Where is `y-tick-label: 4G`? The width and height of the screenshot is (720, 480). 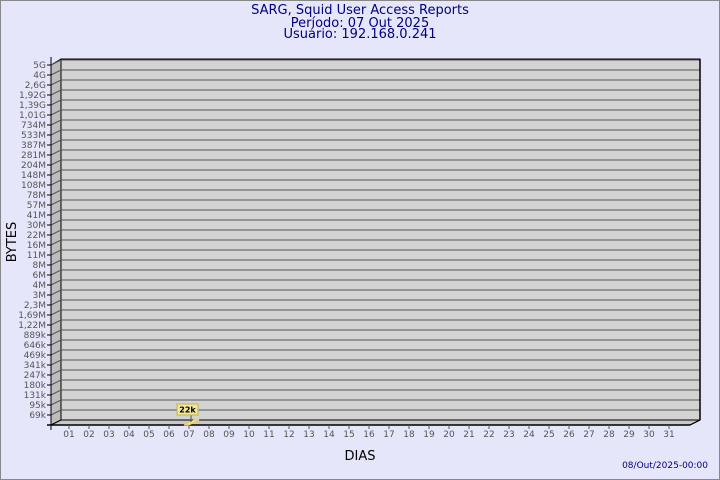 y-tick-label: 4G is located at coordinates (39, 76).